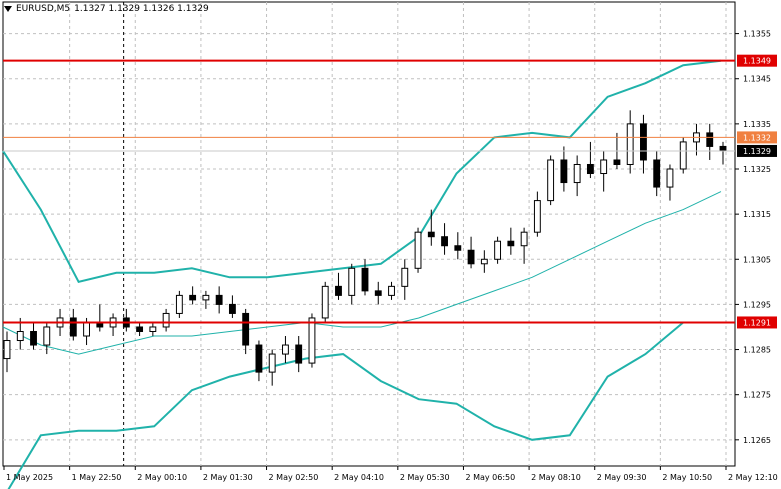  I want to click on current-price-label: 1.1329, so click(757, 151).